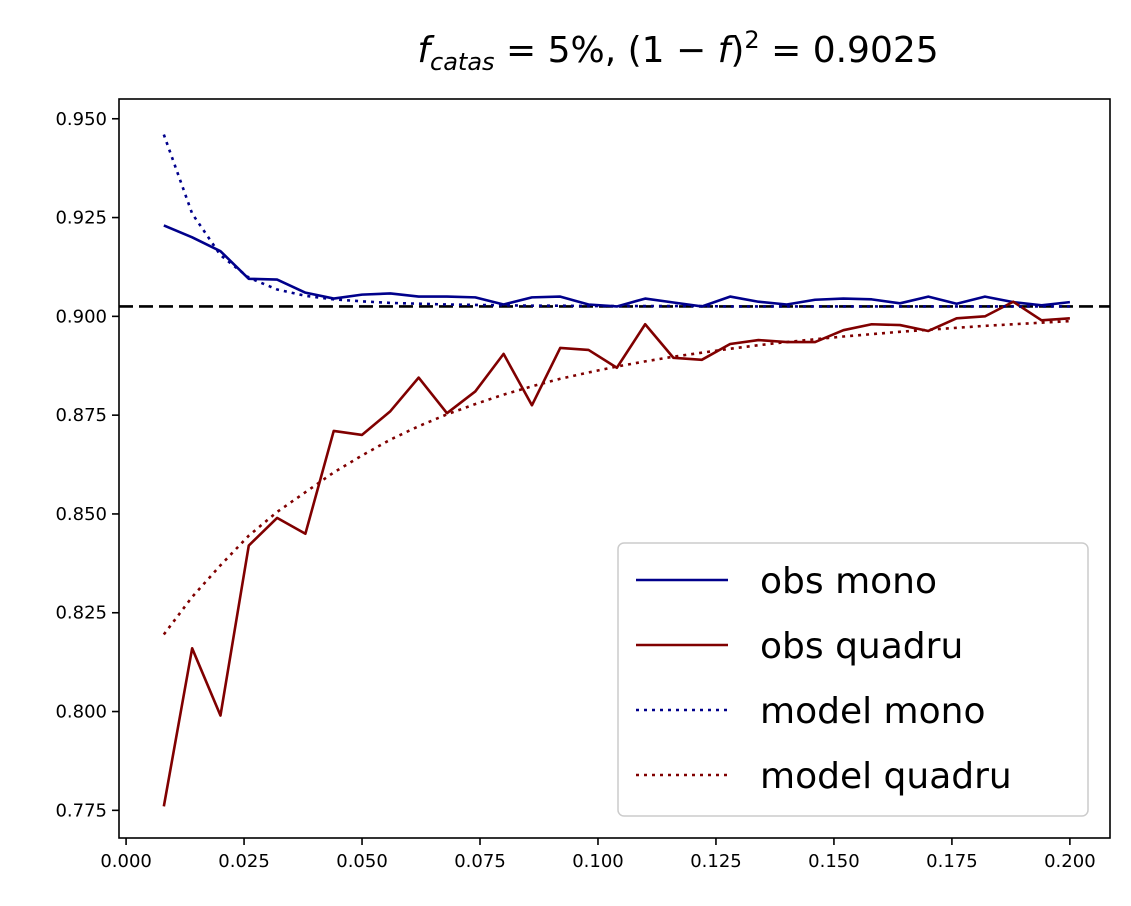 The image size is (1131, 906). Describe the element at coordinates (606, 50) in the screenshot. I see `title-equation-part1: = 5%, (1 −` at that location.